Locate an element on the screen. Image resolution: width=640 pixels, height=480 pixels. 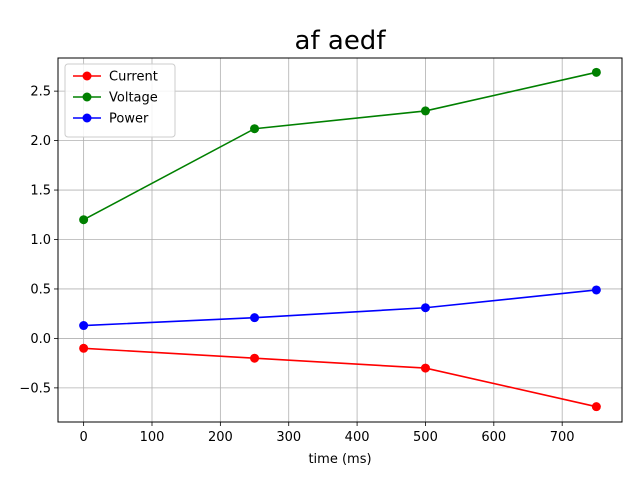
x-tick-label: 600 is located at coordinates (493, 437).